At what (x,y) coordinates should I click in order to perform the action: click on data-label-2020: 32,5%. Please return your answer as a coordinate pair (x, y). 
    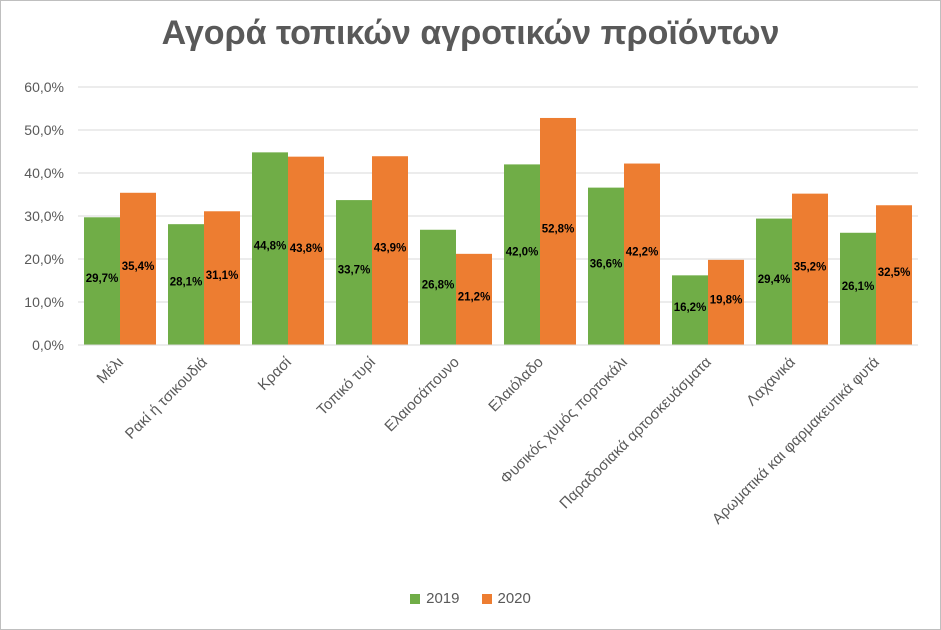
    Looking at the image, I should click on (894, 273).